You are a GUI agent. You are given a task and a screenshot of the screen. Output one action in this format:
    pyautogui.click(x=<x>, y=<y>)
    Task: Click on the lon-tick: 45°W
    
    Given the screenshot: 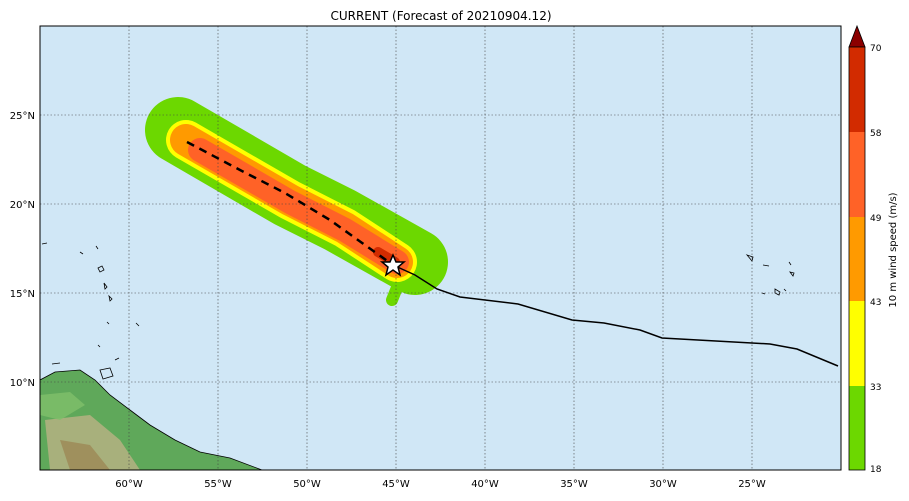 What is the action you would take?
    pyautogui.click(x=396, y=484)
    